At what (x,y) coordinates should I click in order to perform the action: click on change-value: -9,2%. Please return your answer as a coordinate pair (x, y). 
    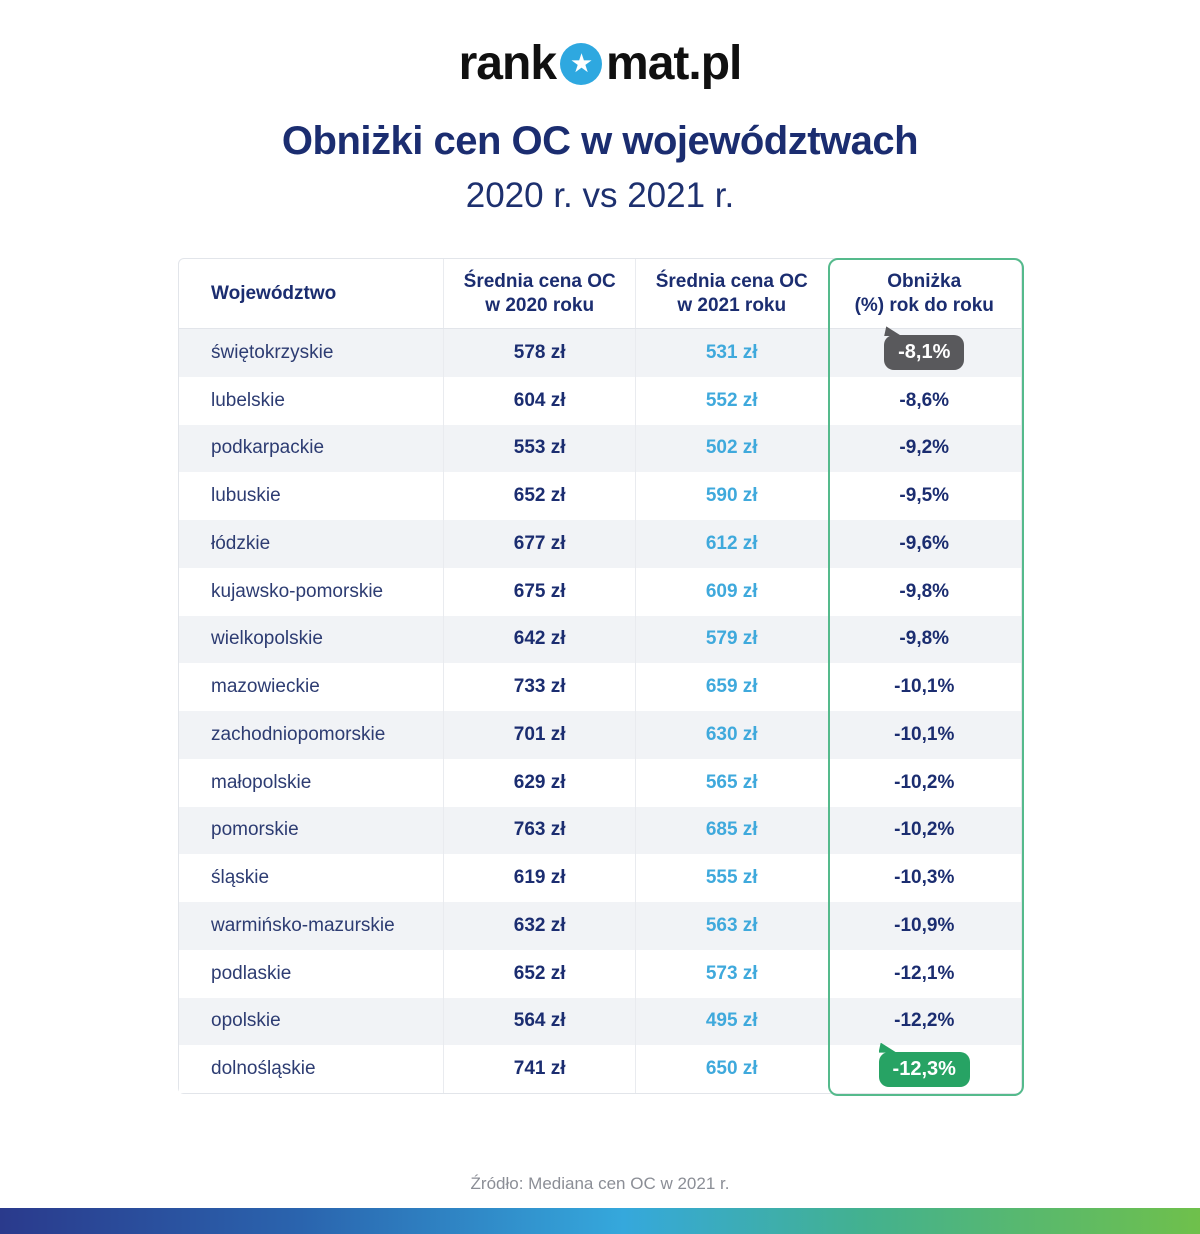
    Looking at the image, I should click on (924, 448).